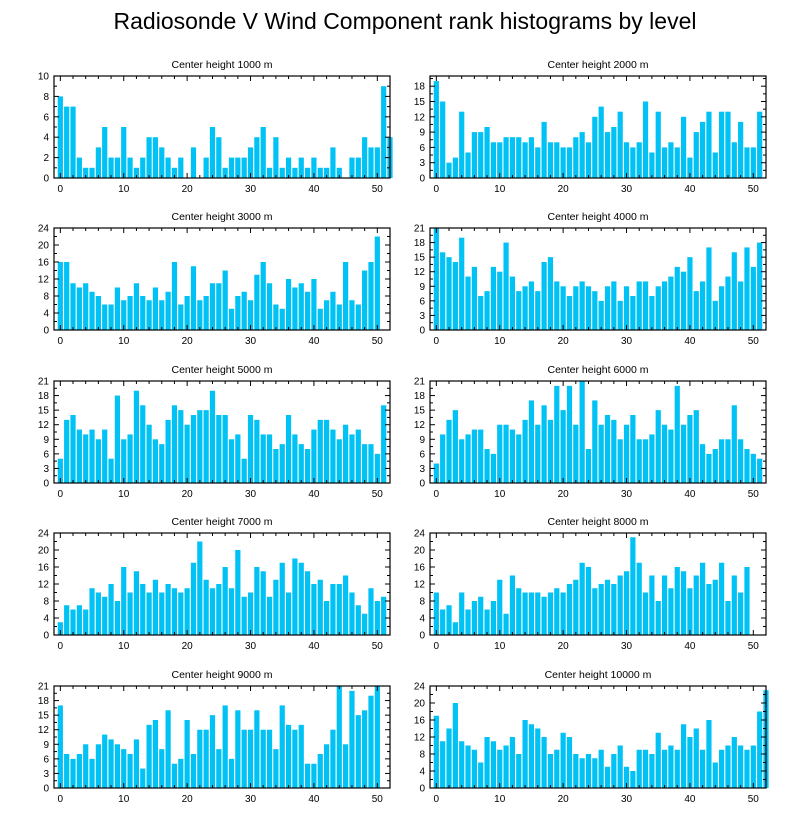 The height and width of the screenshot is (824, 810). Describe the element at coordinates (46, 314) in the screenshot. I see `y-tick-label: 4` at that location.